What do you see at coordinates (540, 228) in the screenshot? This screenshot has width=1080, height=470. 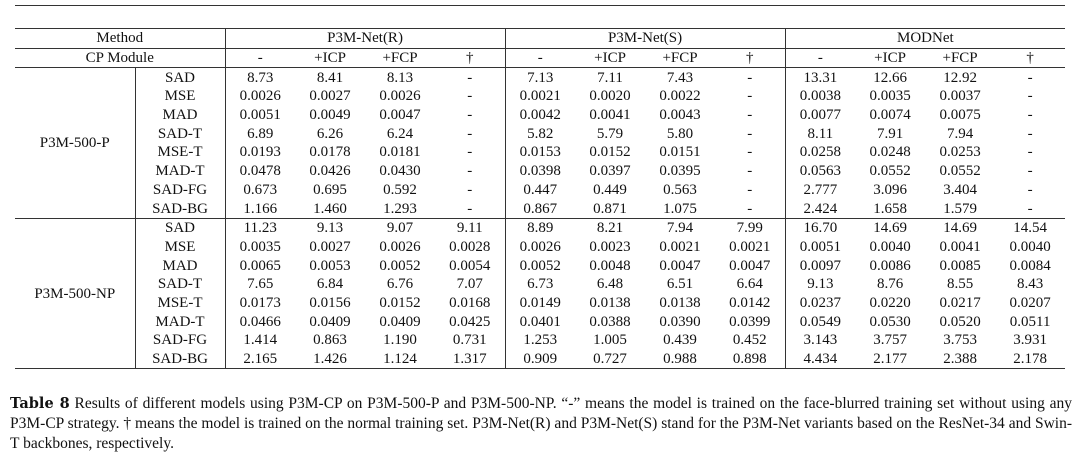 I see `value-cell: 8.89` at bounding box center [540, 228].